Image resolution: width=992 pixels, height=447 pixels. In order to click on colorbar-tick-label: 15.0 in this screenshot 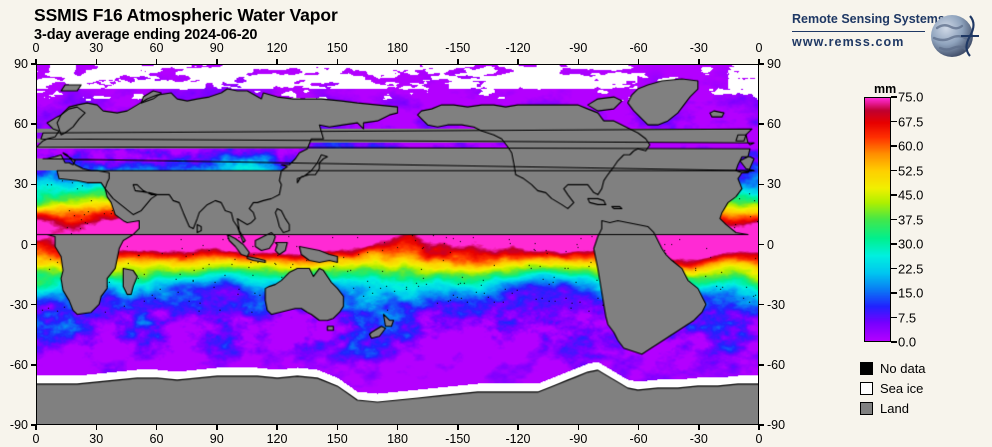, I will do `click(911, 293)`.